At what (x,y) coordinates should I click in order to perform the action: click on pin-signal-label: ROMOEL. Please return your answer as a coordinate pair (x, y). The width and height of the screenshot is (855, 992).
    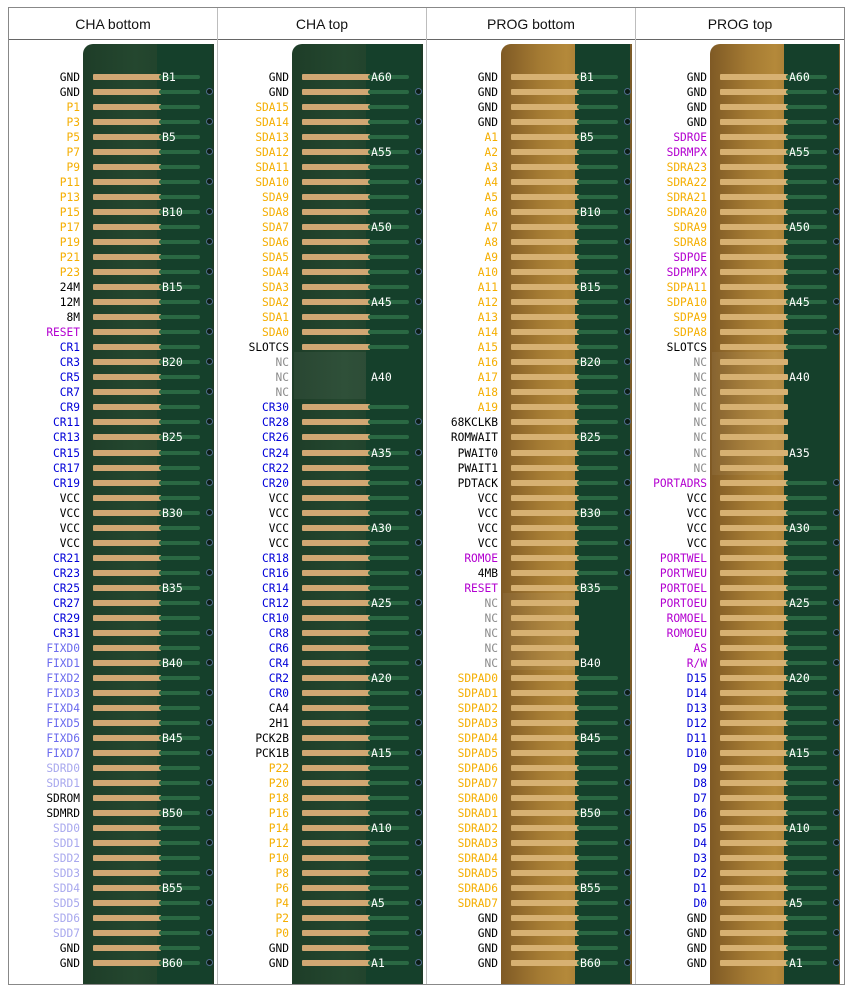
    Looking at the image, I should click on (686, 618).